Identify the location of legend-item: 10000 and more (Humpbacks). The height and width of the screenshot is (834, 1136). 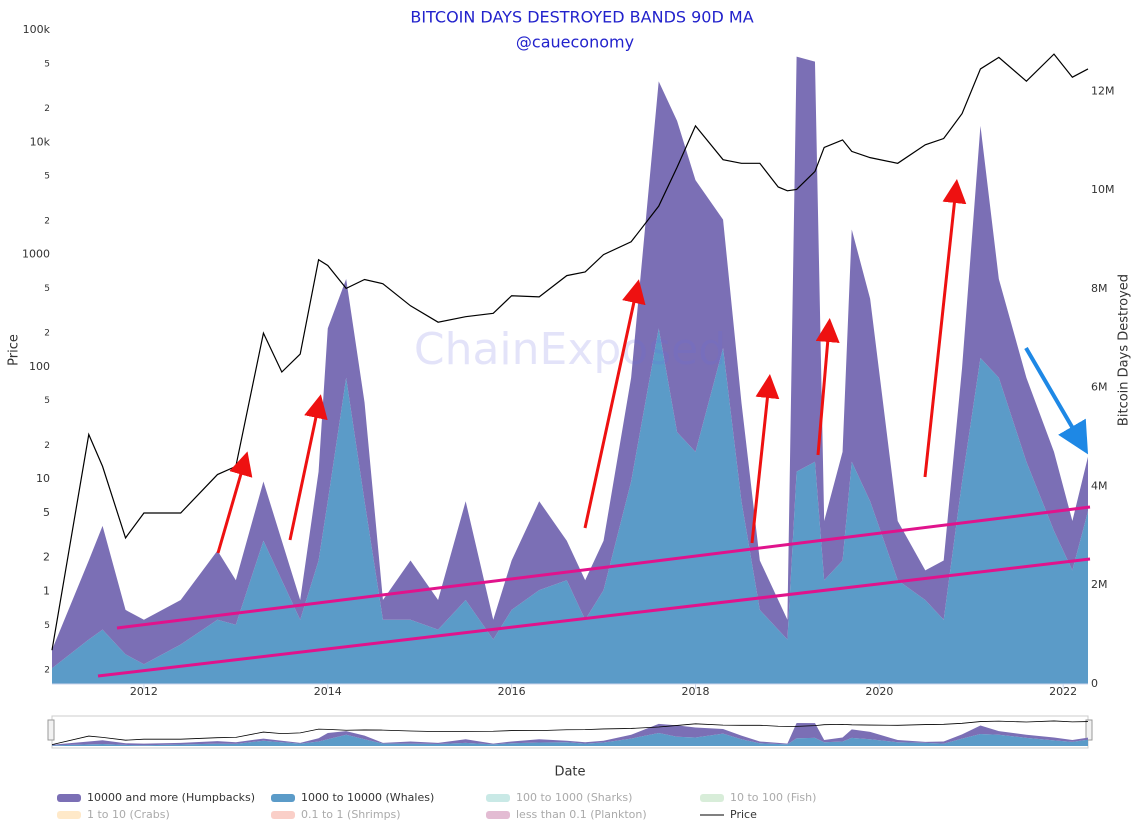
(156, 797).